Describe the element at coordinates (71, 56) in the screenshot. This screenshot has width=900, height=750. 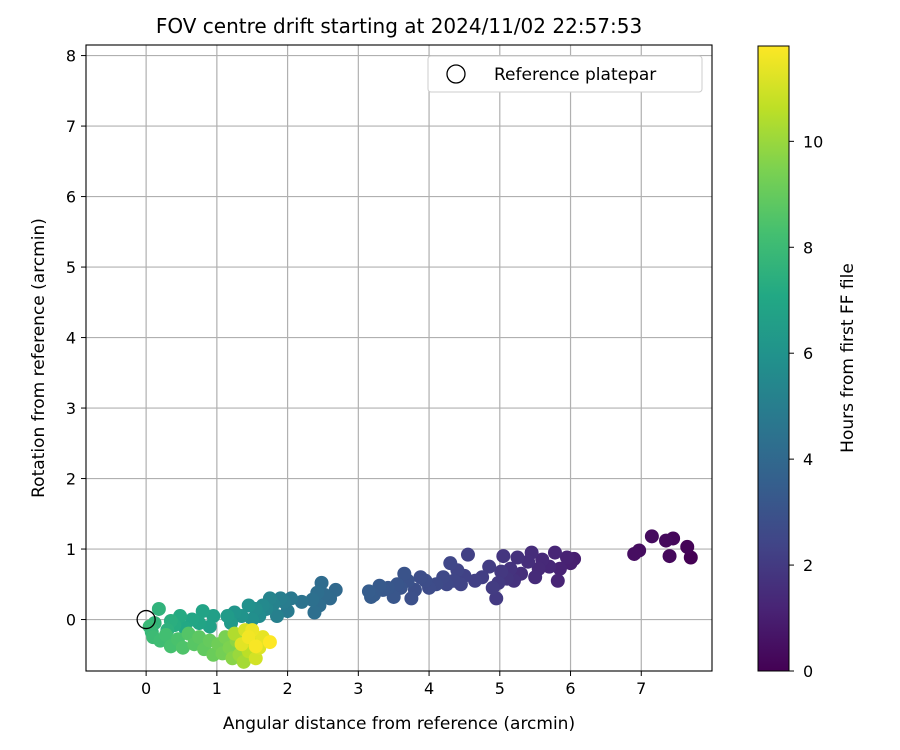
I see `y-tick-label: 8` at that location.